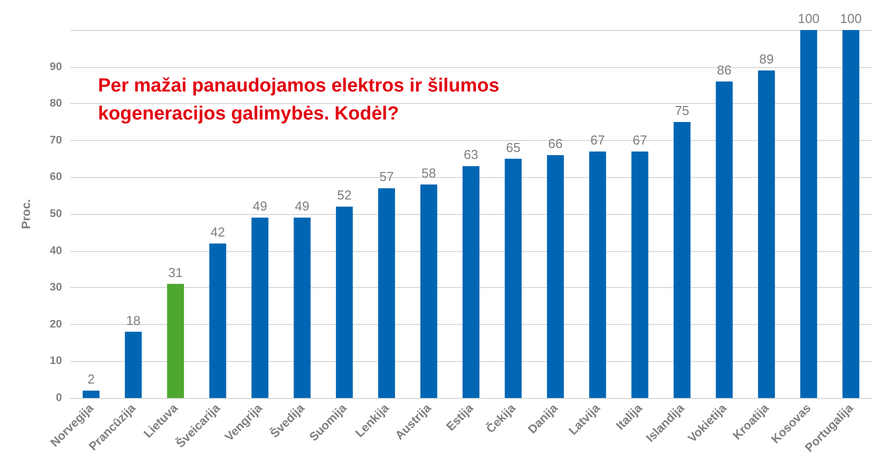 The width and height of the screenshot is (886, 468). Describe the element at coordinates (133, 320) in the screenshot. I see `data-label: 18` at that location.